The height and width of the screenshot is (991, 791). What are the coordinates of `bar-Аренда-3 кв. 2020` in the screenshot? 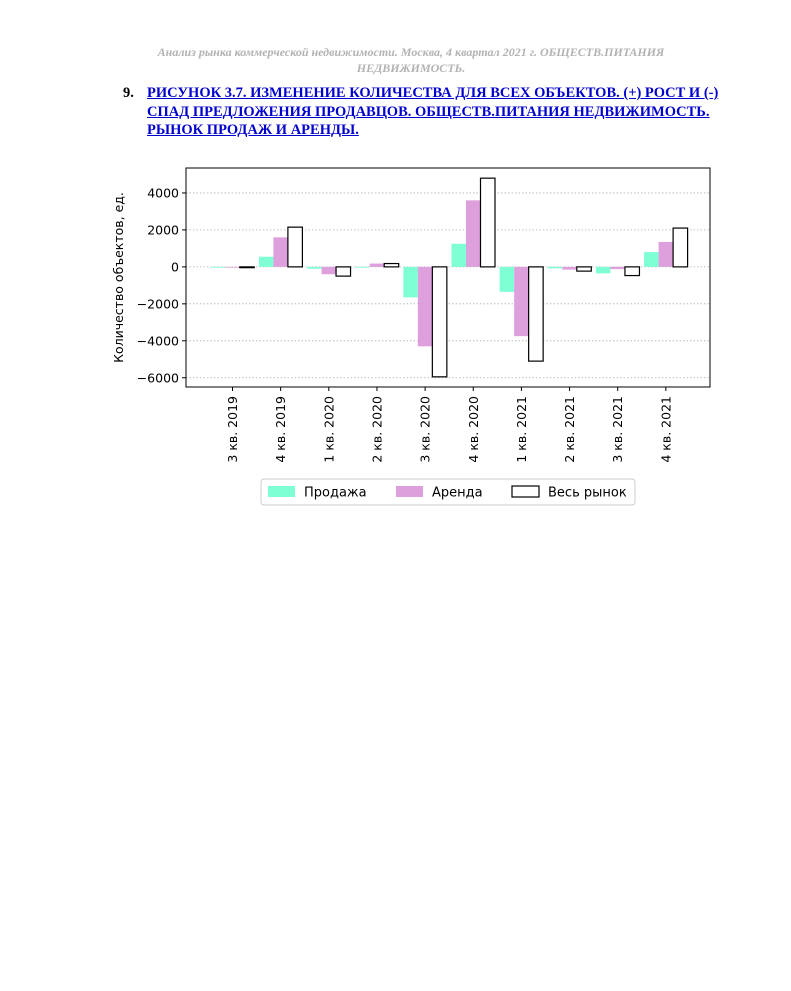 It's located at (425, 306).